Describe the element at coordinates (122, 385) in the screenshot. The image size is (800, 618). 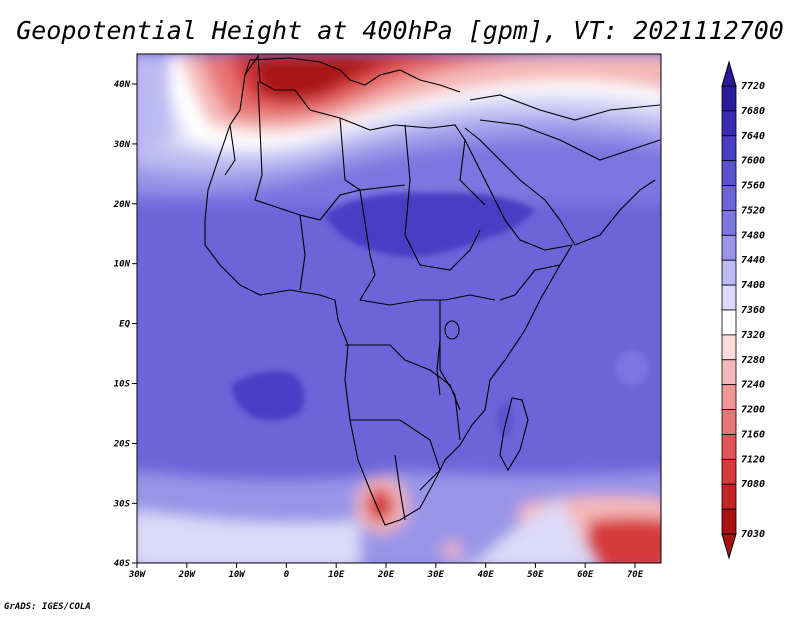
I see `lat-tick-label: 10S` at that location.